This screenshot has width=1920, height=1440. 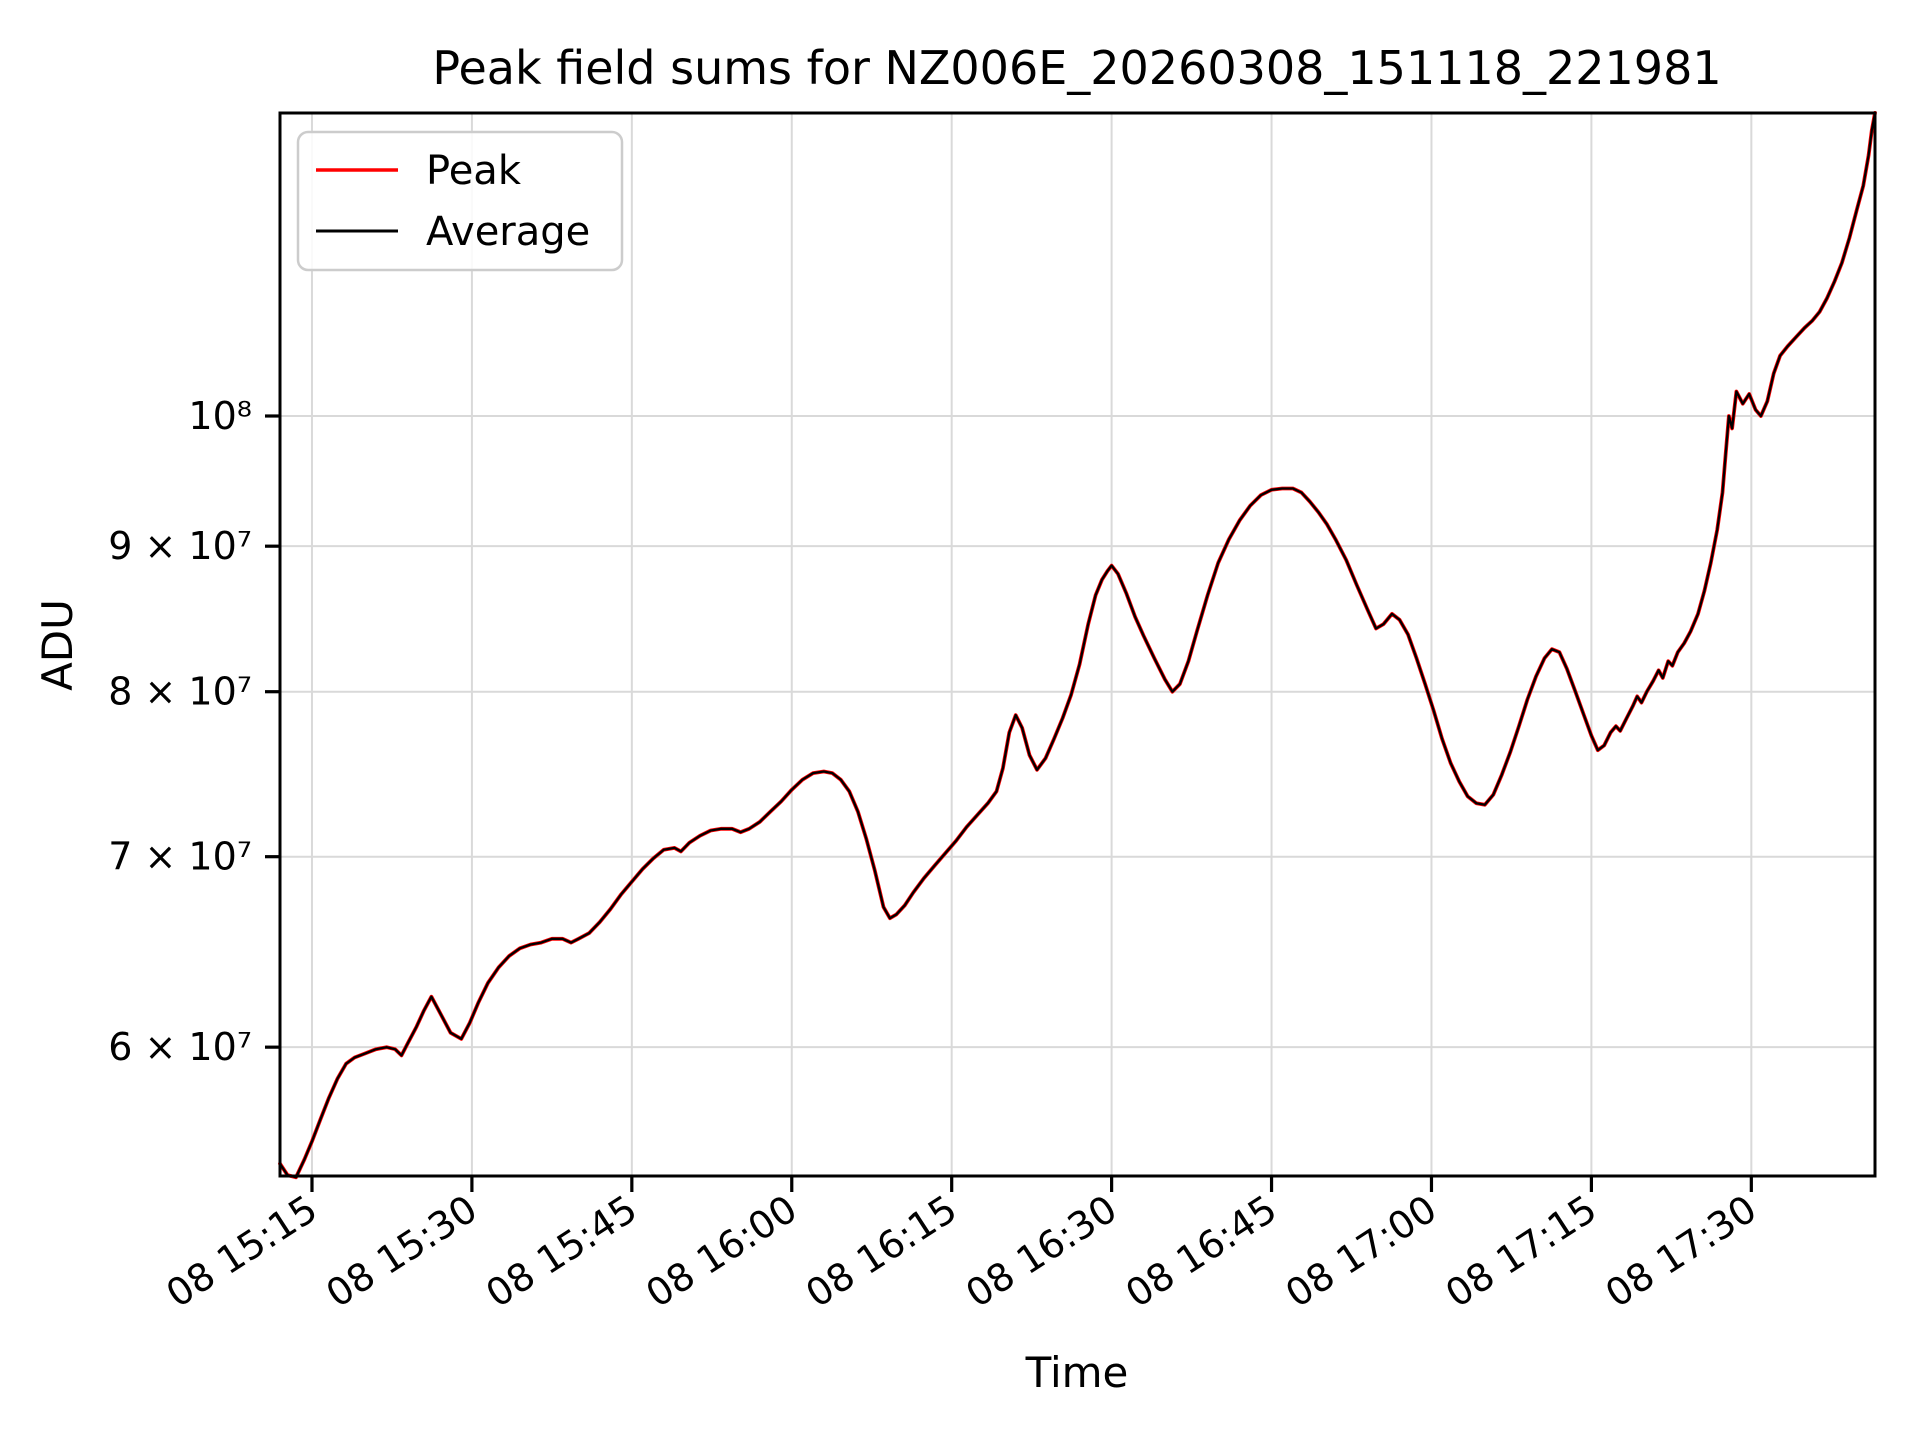 I want to click on legend: Peak Average, so click(x=460, y=201).